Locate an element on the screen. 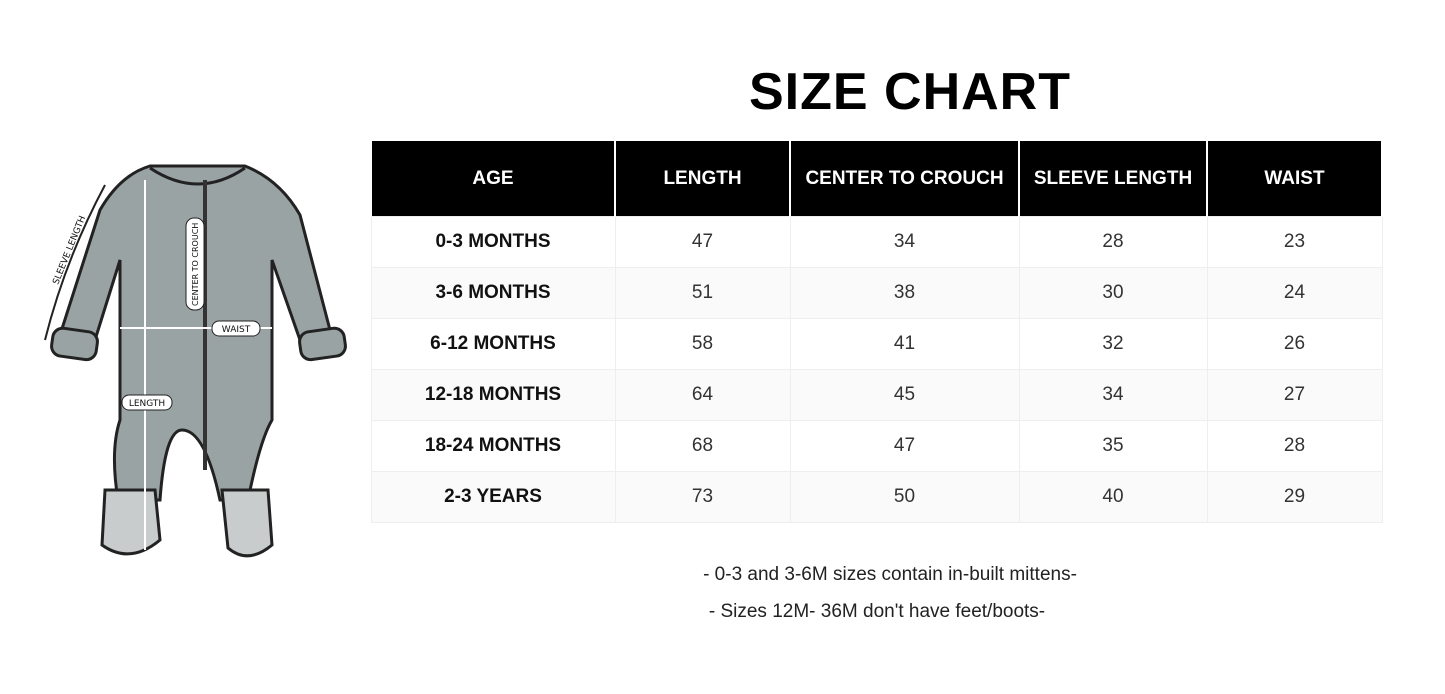 Image resolution: width=1445 pixels, height=694 pixels. column-header: AGE is located at coordinates (493, 179).